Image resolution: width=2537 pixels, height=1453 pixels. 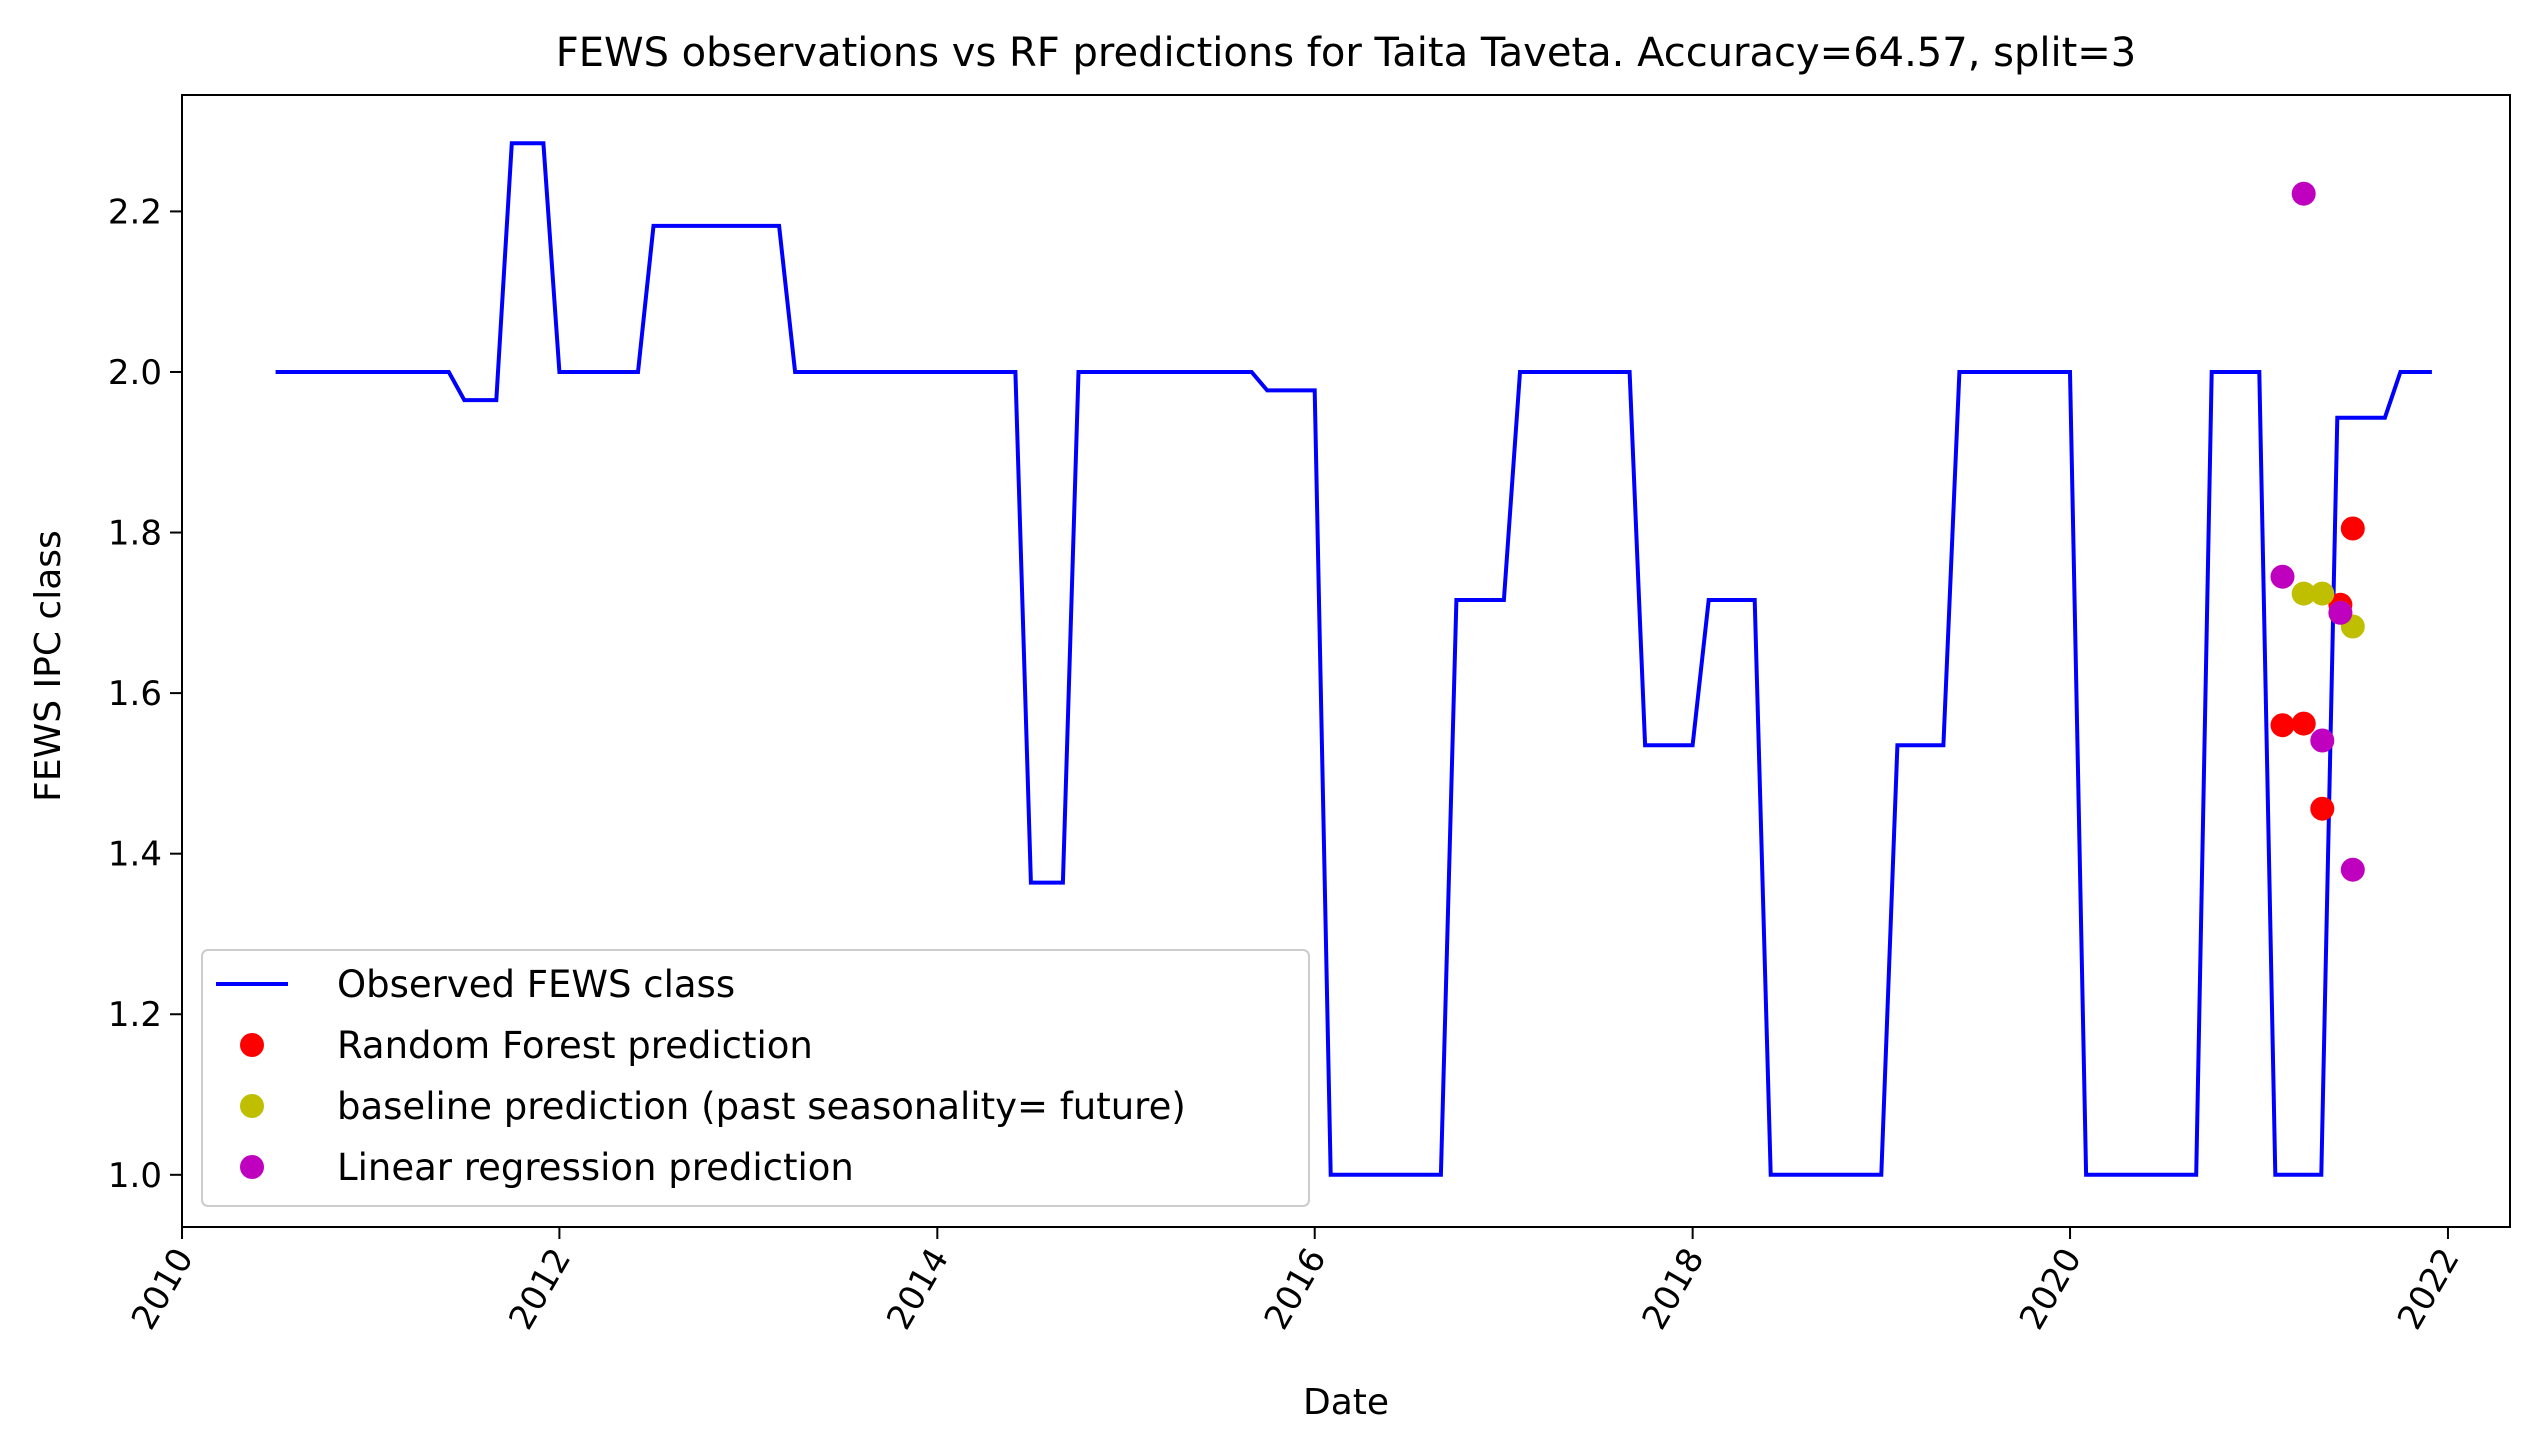 What do you see at coordinates (135, 373) in the screenshot?
I see `y-tick-label-5: 2.0` at bounding box center [135, 373].